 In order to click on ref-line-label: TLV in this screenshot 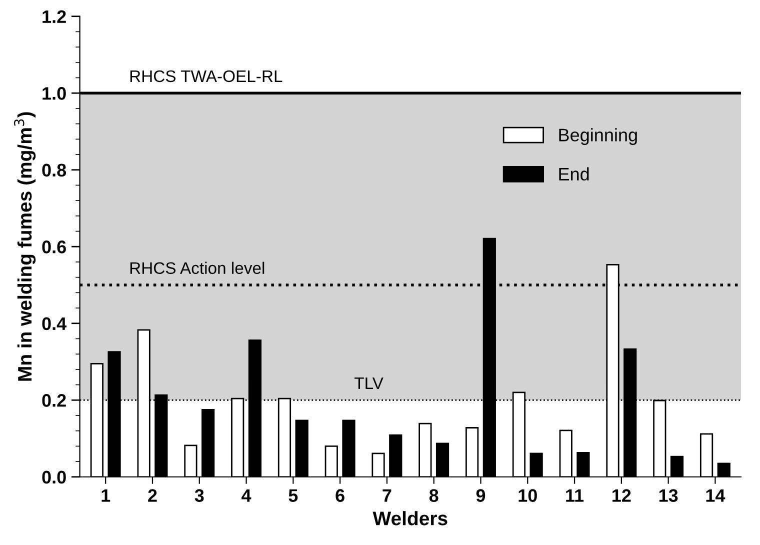, I will do `click(369, 383)`.